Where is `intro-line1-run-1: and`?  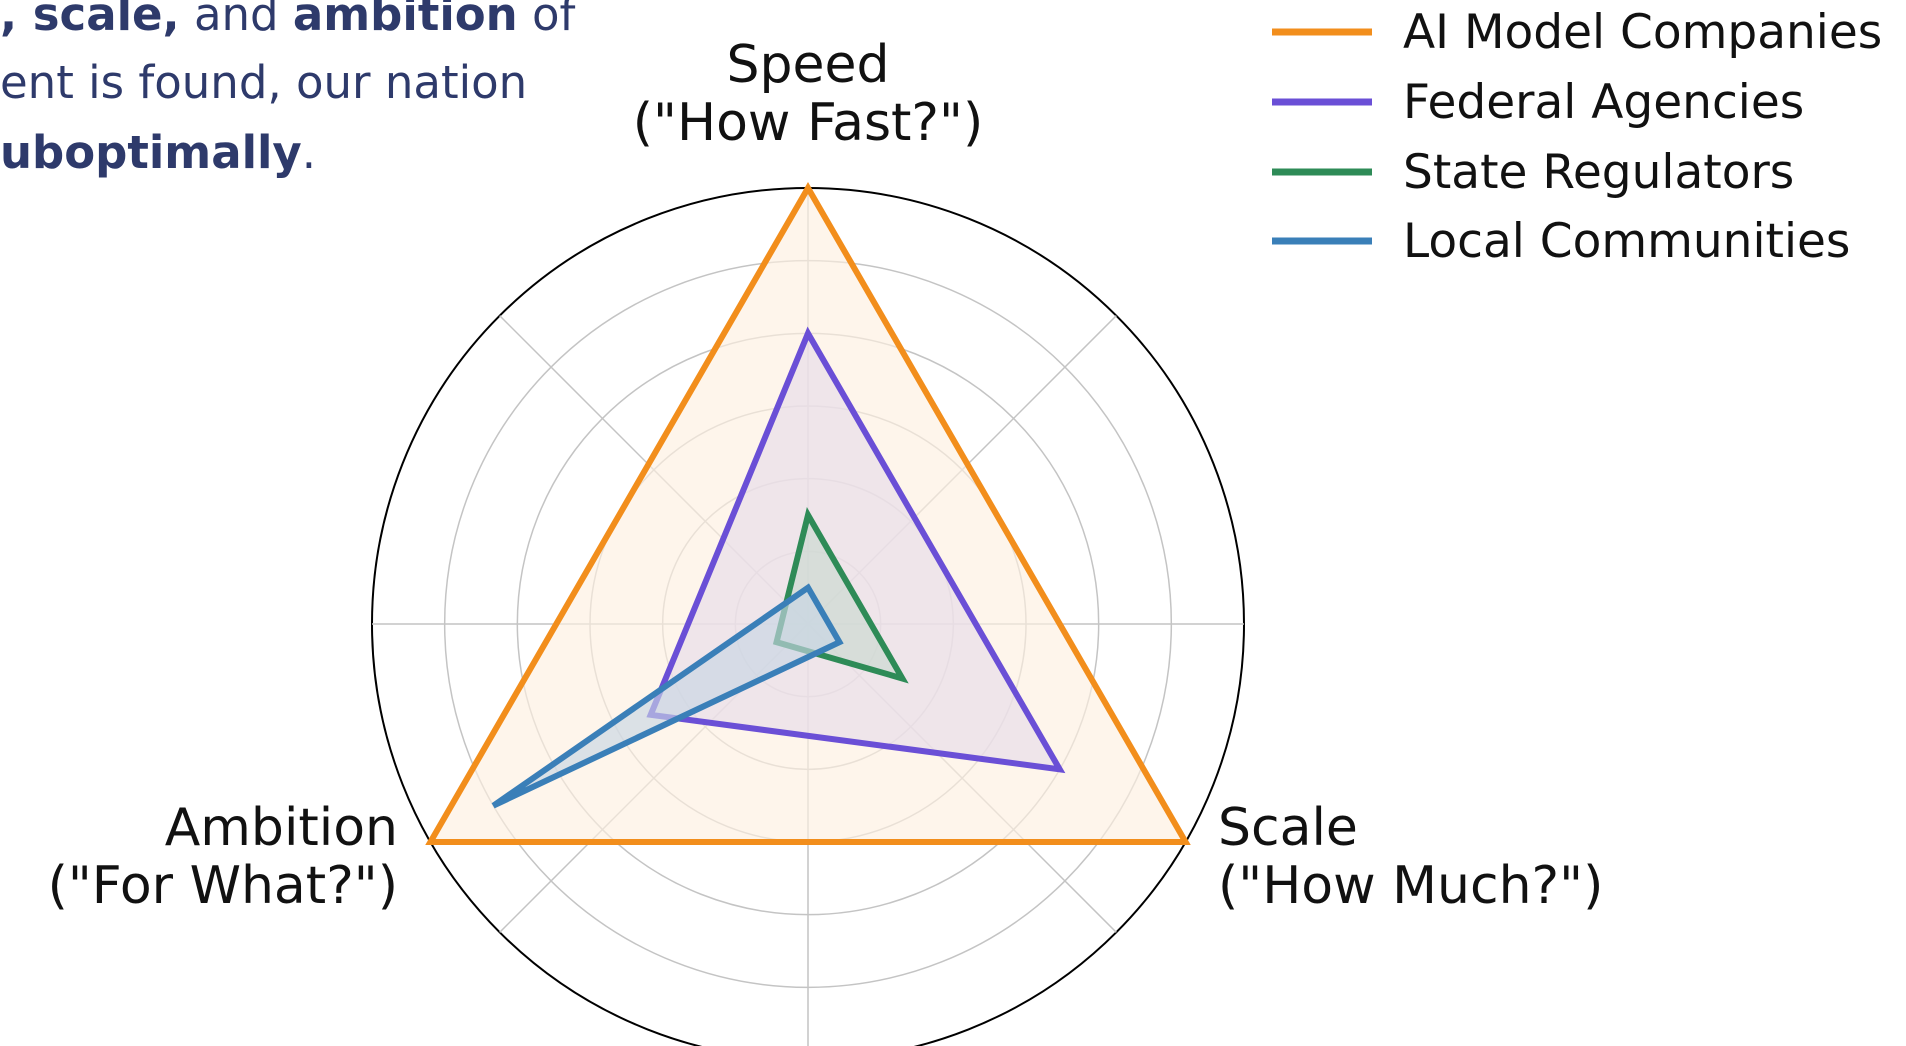 intro-line1-run-1: and is located at coordinates (236, 20).